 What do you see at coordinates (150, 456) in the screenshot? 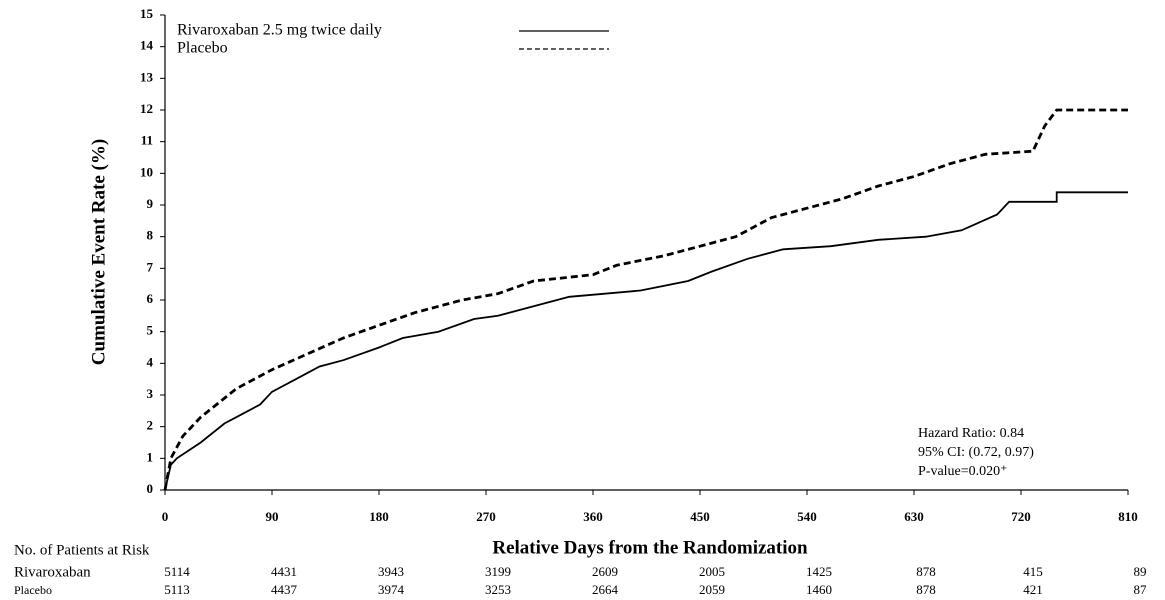
I see `y-tick-label: 1` at bounding box center [150, 456].